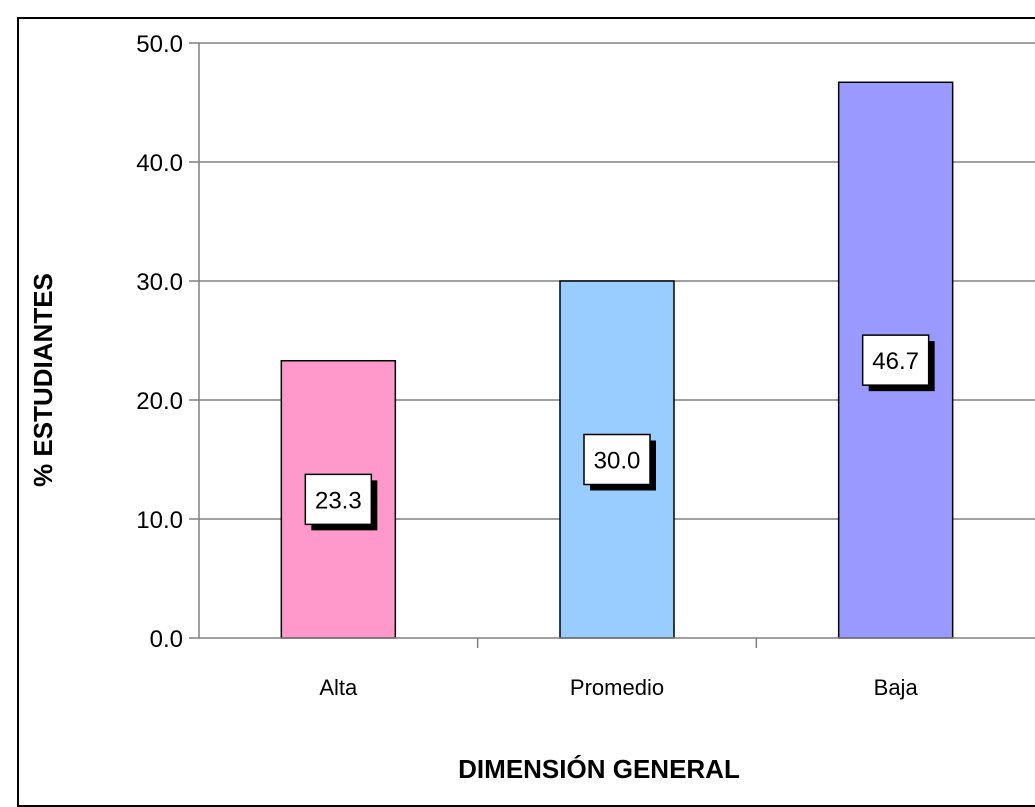 This screenshot has width=1035, height=807. I want to click on data-label: 46.7, so click(895, 361).